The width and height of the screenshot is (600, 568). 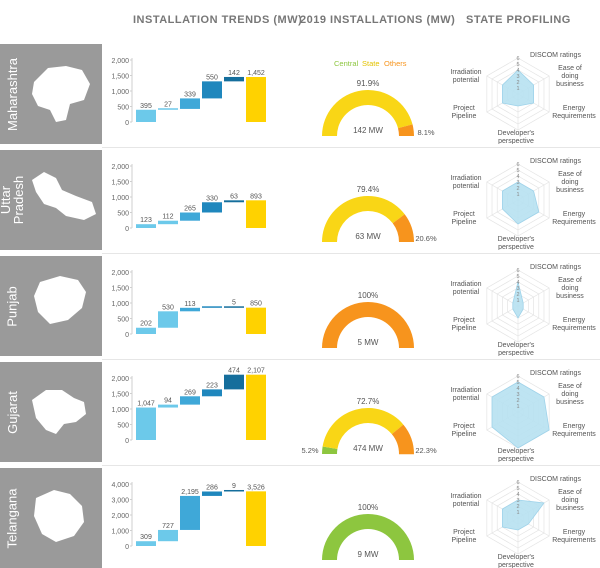 I want to click on bar-value-label: 27, so click(x=168, y=104).